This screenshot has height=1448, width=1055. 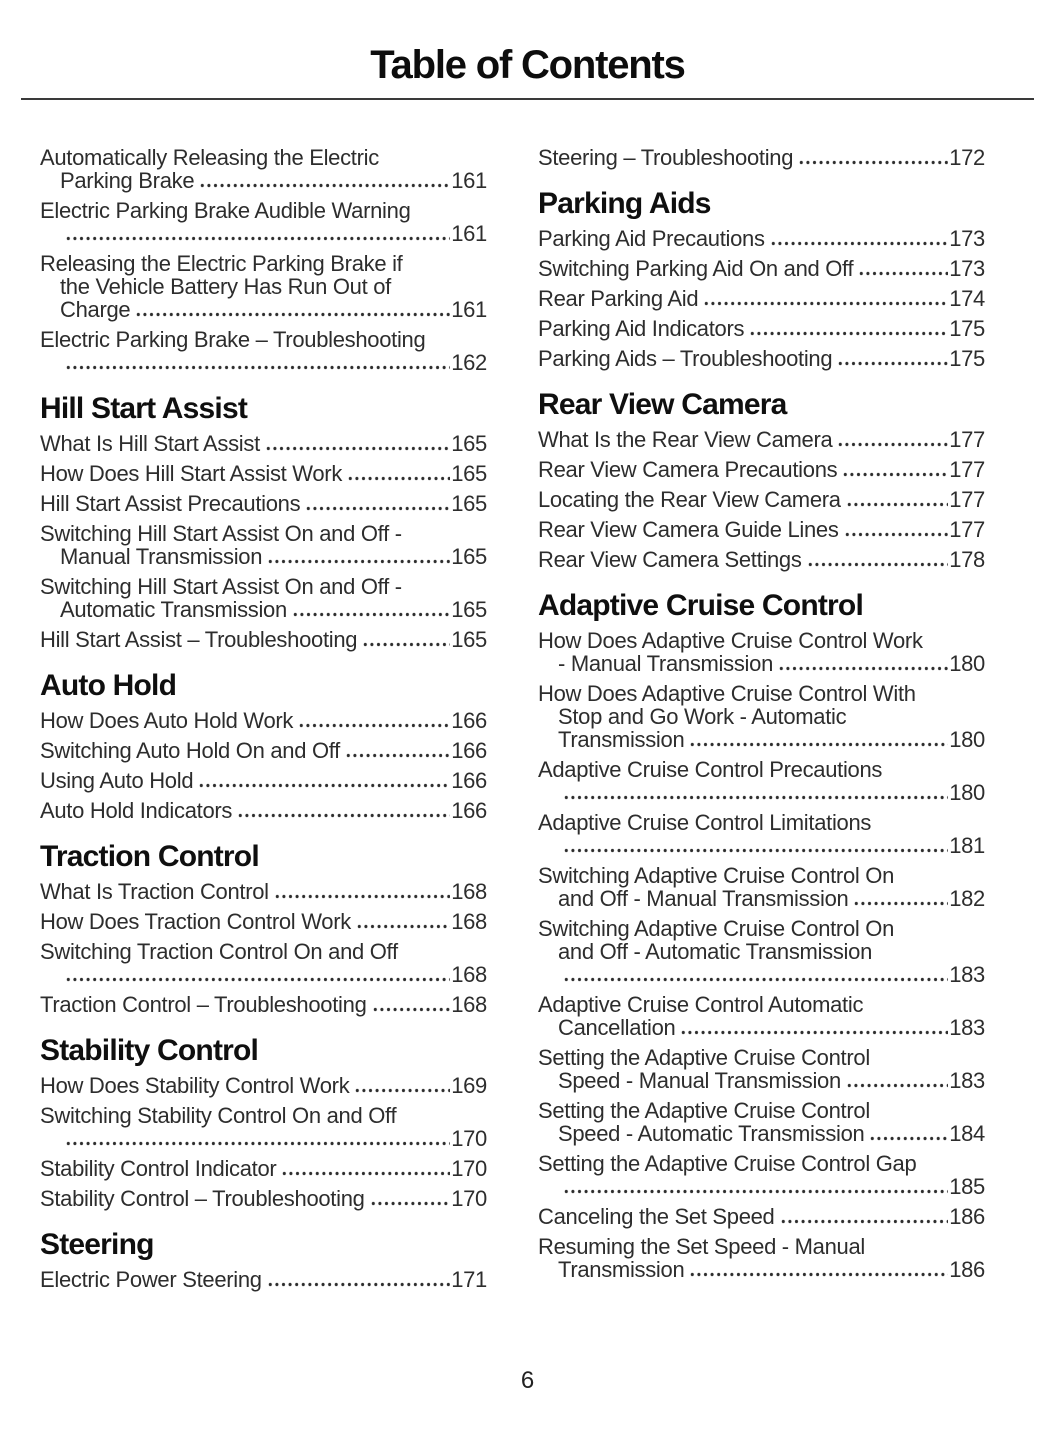 What do you see at coordinates (469, 1085) in the screenshot?
I see `toc-page-number: 169` at bounding box center [469, 1085].